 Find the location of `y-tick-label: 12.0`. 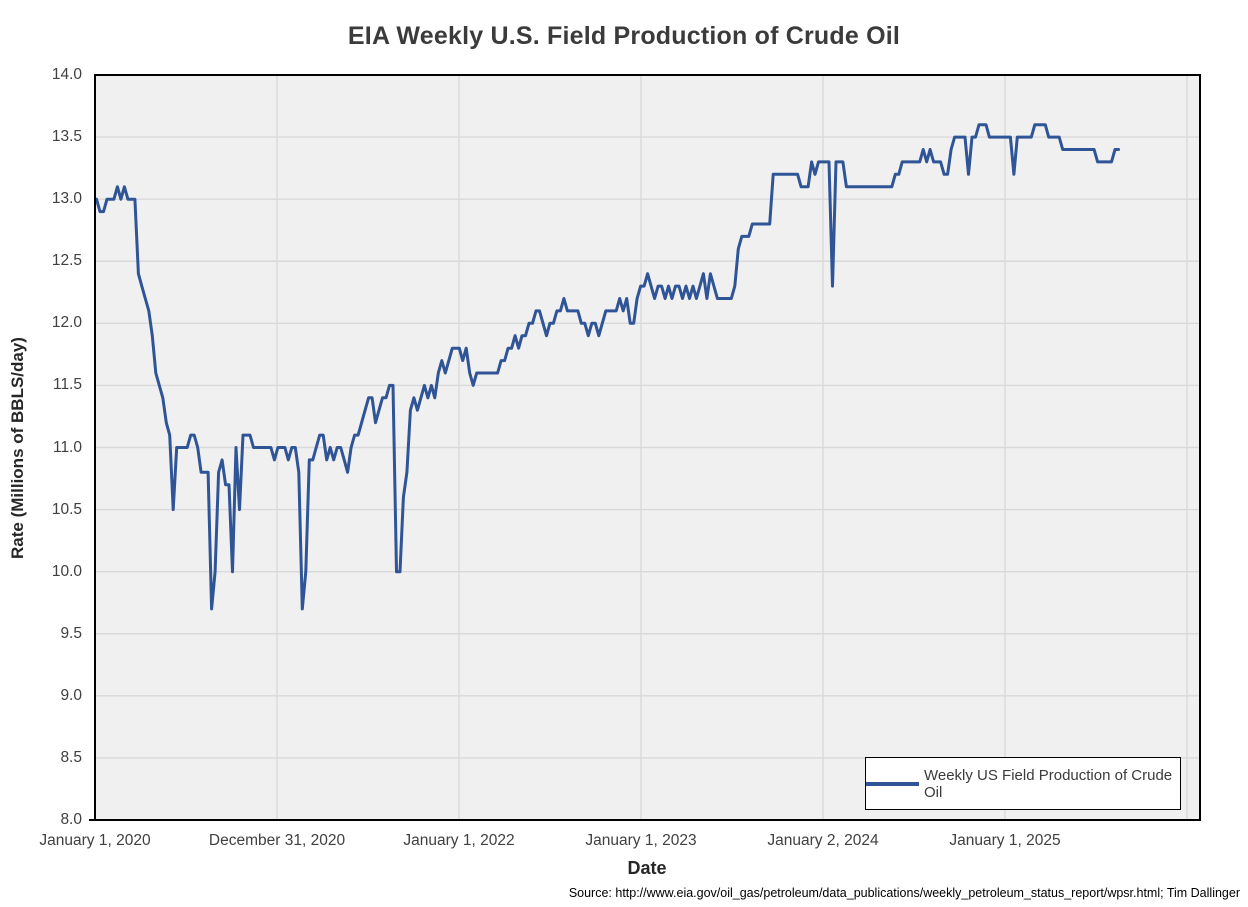

y-tick-label: 12.0 is located at coordinates (66, 323).